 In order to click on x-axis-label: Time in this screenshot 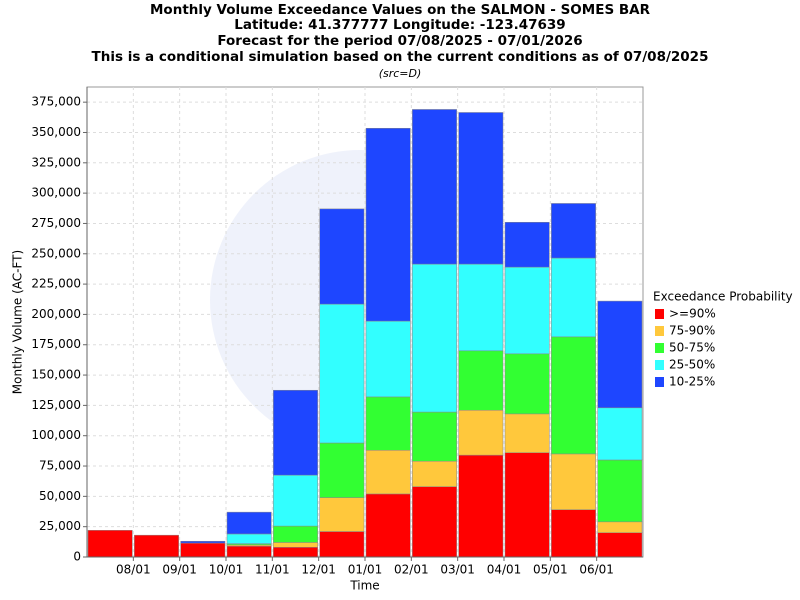, I will do `click(364, 586)`.